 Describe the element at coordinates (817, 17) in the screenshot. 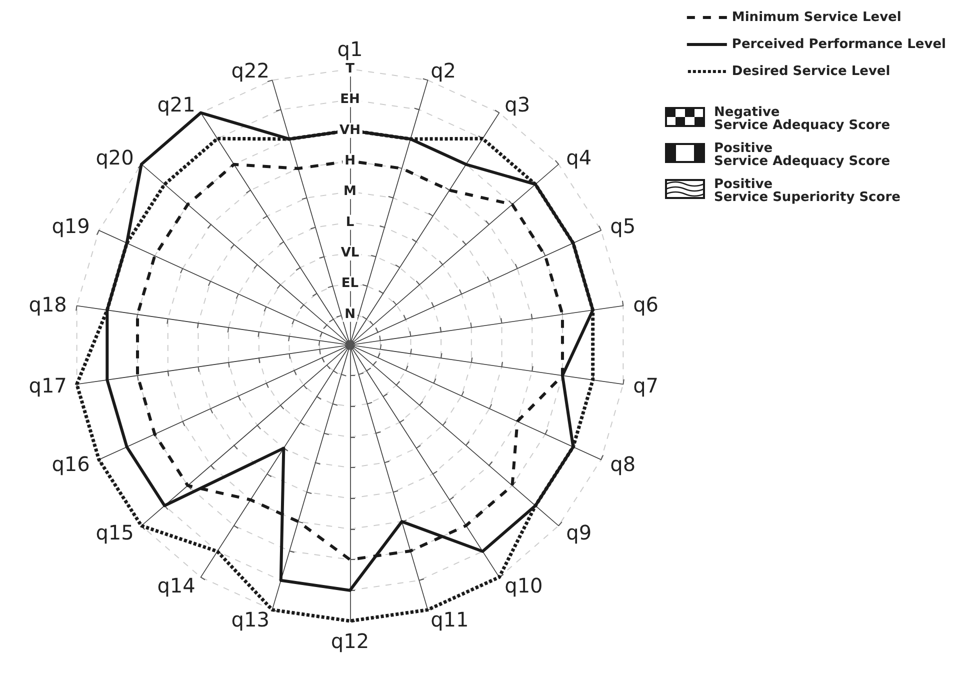

I see `legend-label: Minimum Service Level` at that location.